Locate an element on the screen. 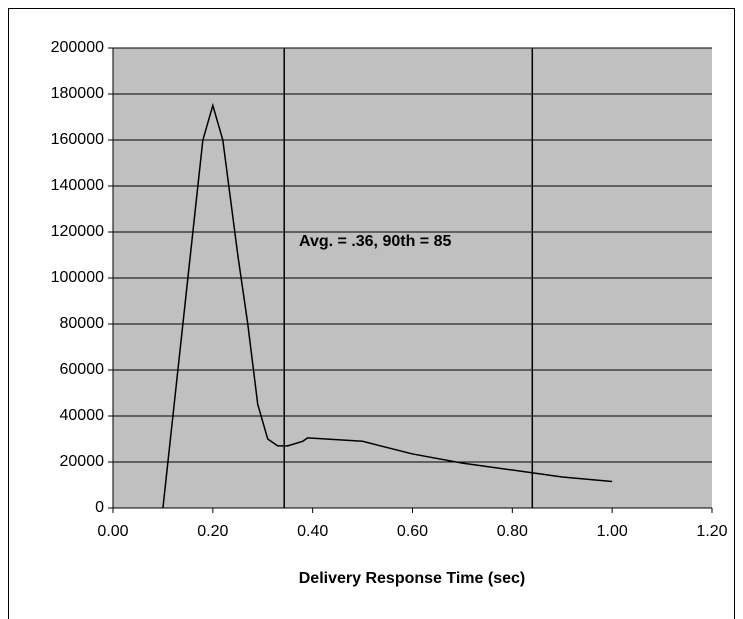  x-axis-title: Delivery Response Time (sec) is located at coordinates (412, 578).